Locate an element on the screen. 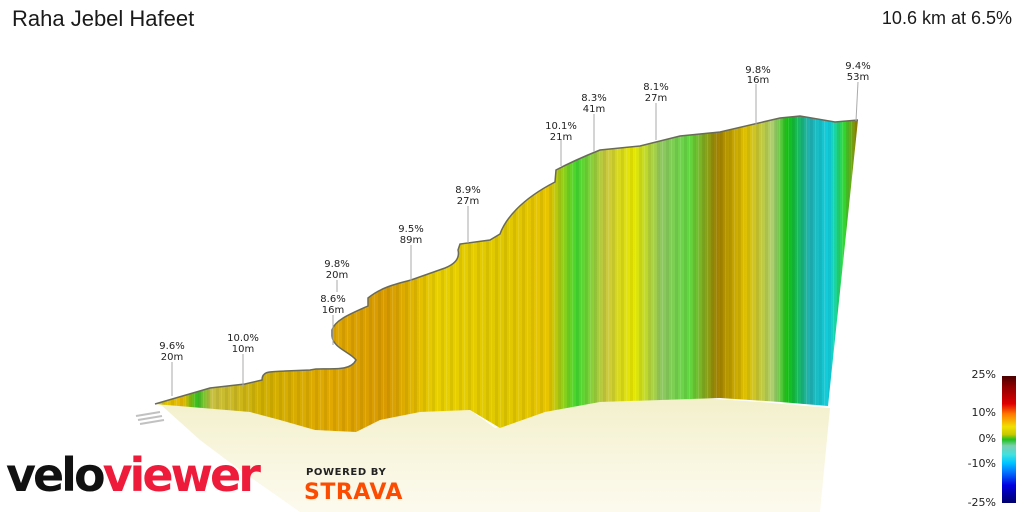 The height and width of the screenshot is (512, 1024). svg-text: 9.5% is located at coordinates (410, 229).